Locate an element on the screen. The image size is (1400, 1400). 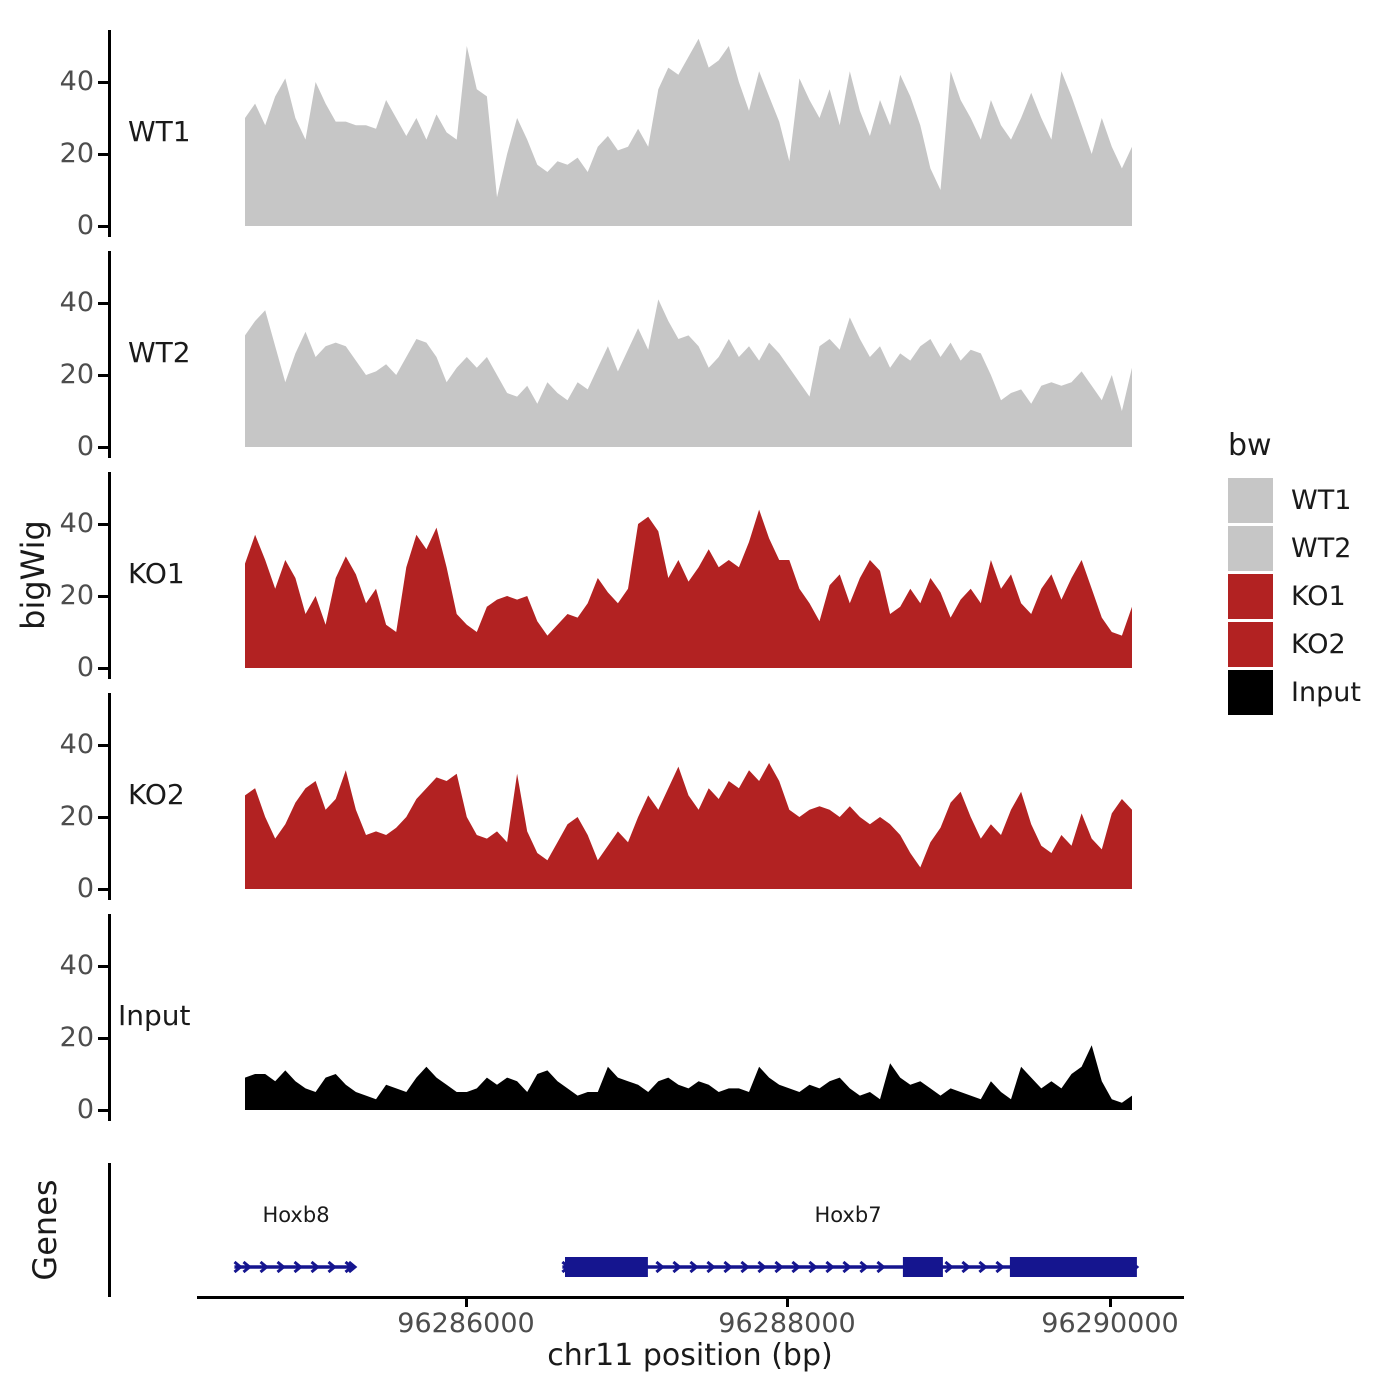
legend-swatch-ko1 is located at coordinates (1250, 596).